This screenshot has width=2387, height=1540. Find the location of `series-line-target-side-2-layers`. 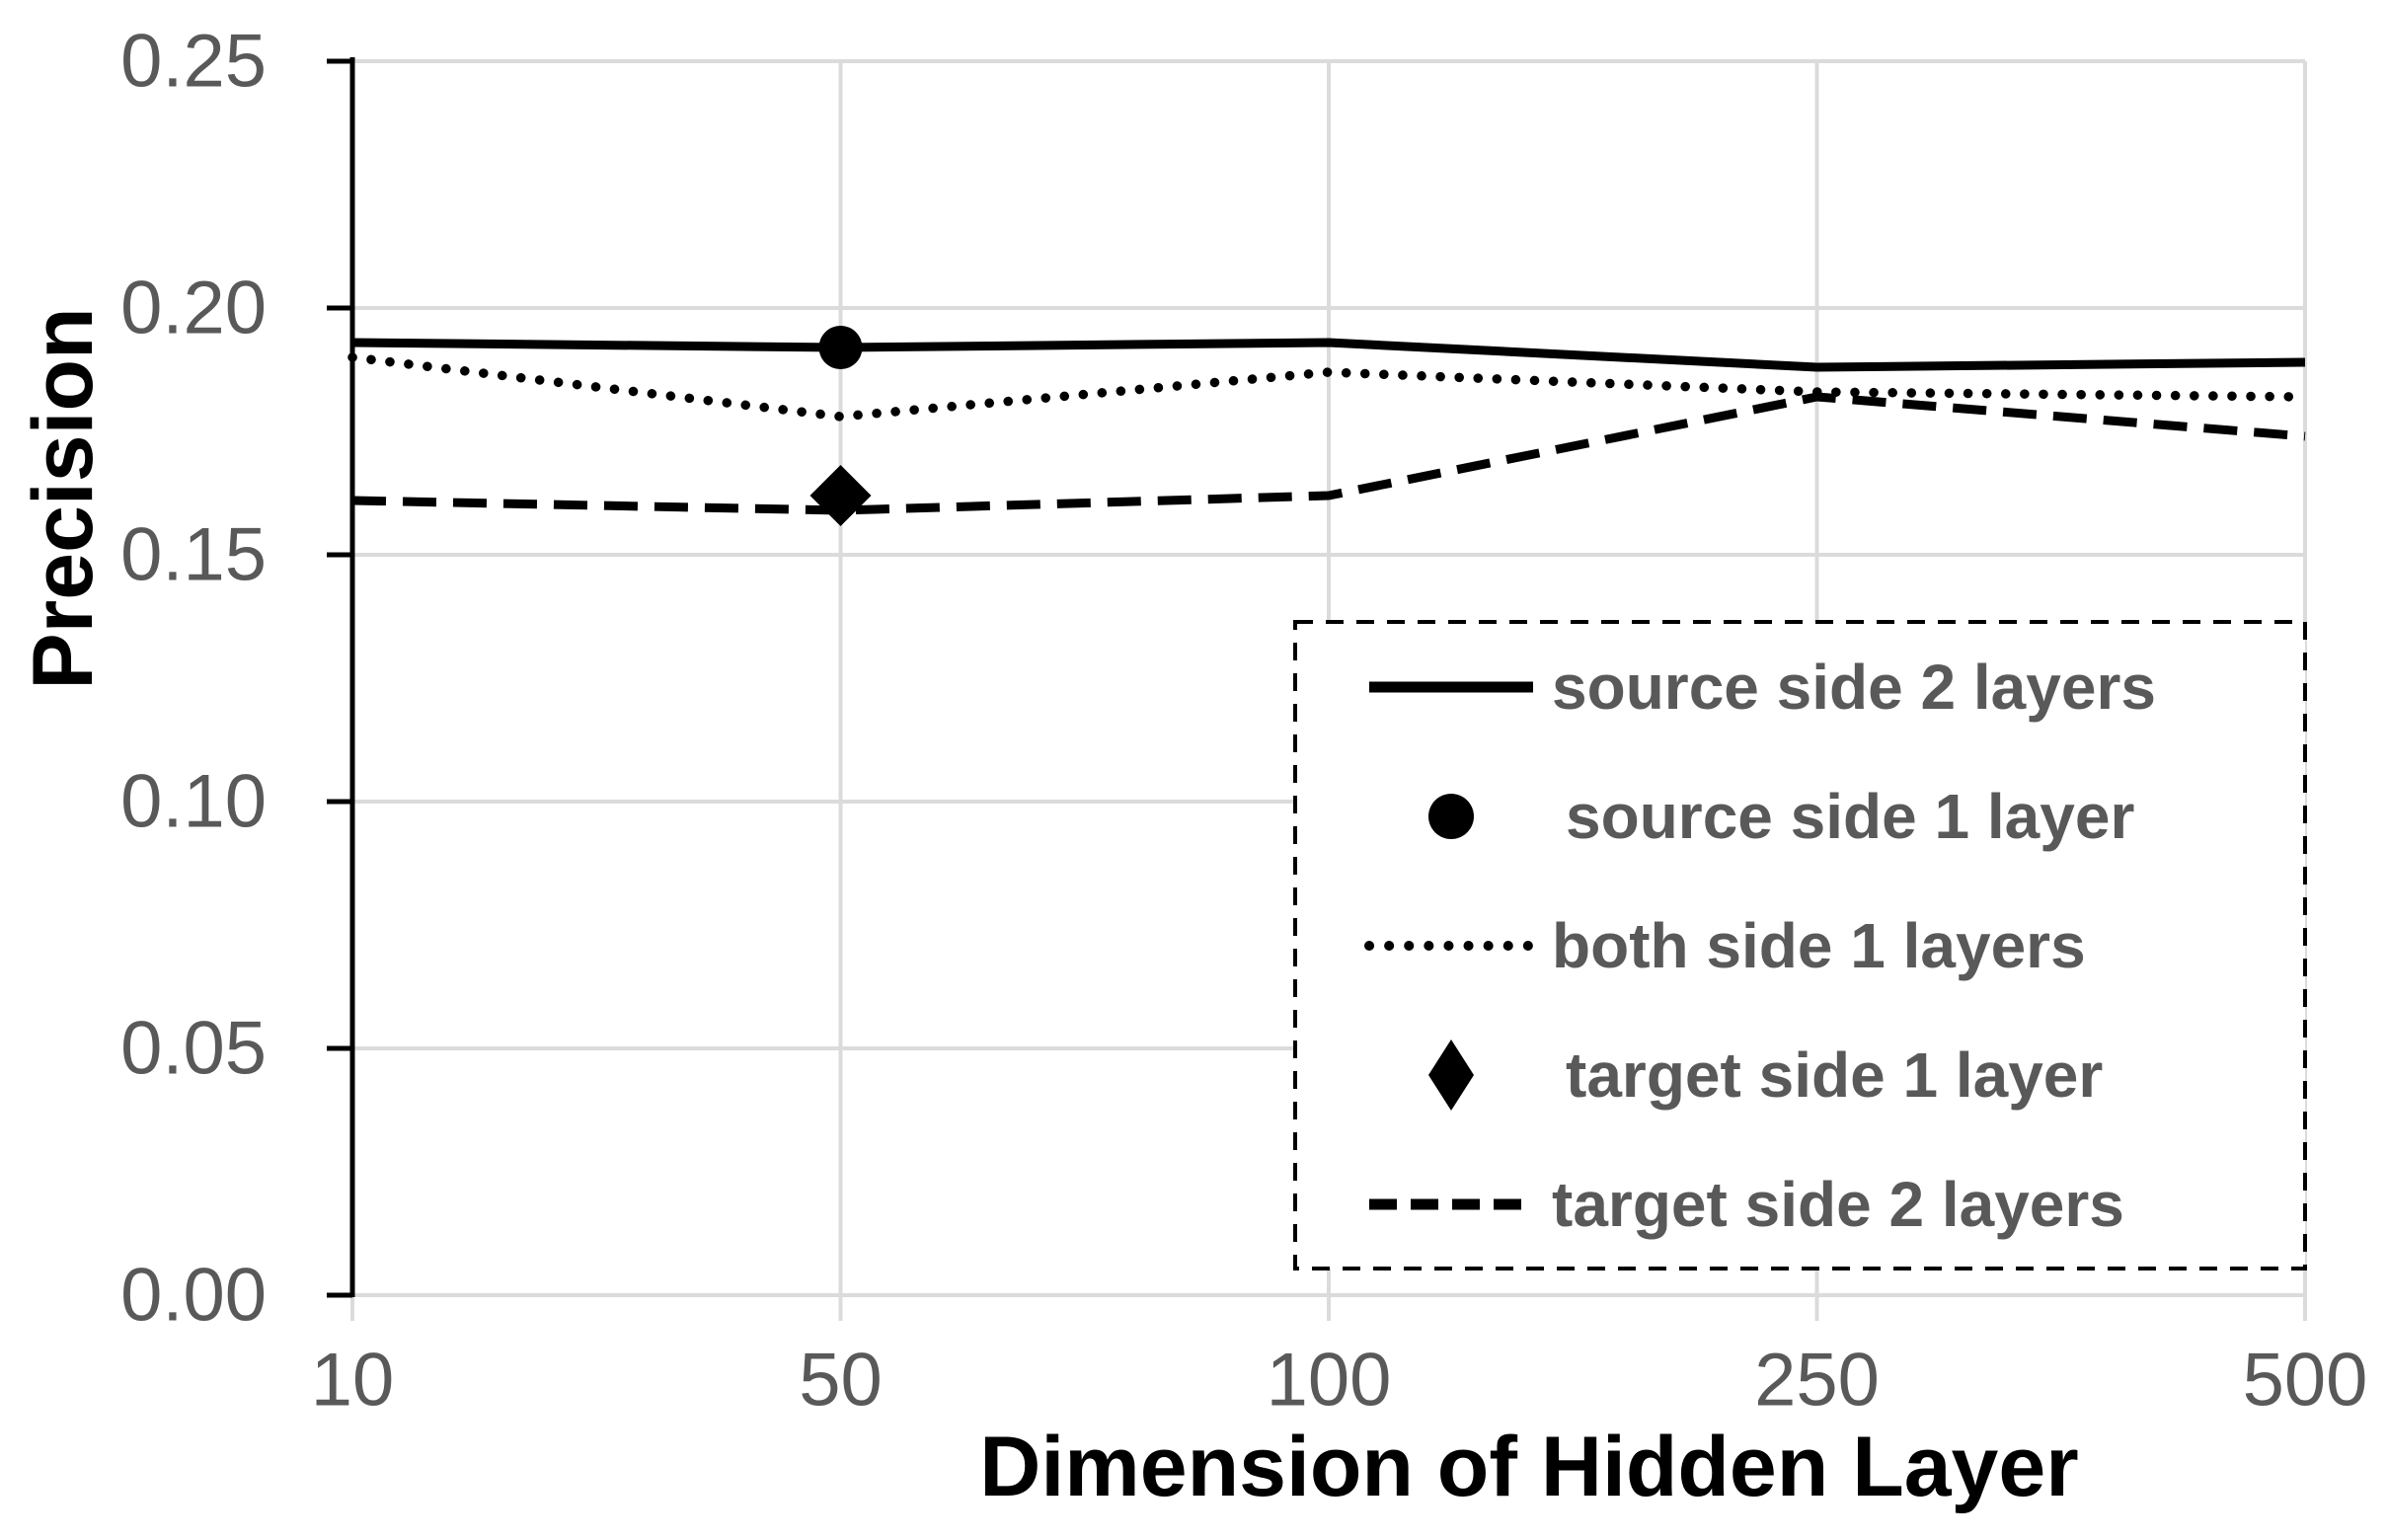

series-line-target-side-2-layers is located at coordinates (1328, 453).